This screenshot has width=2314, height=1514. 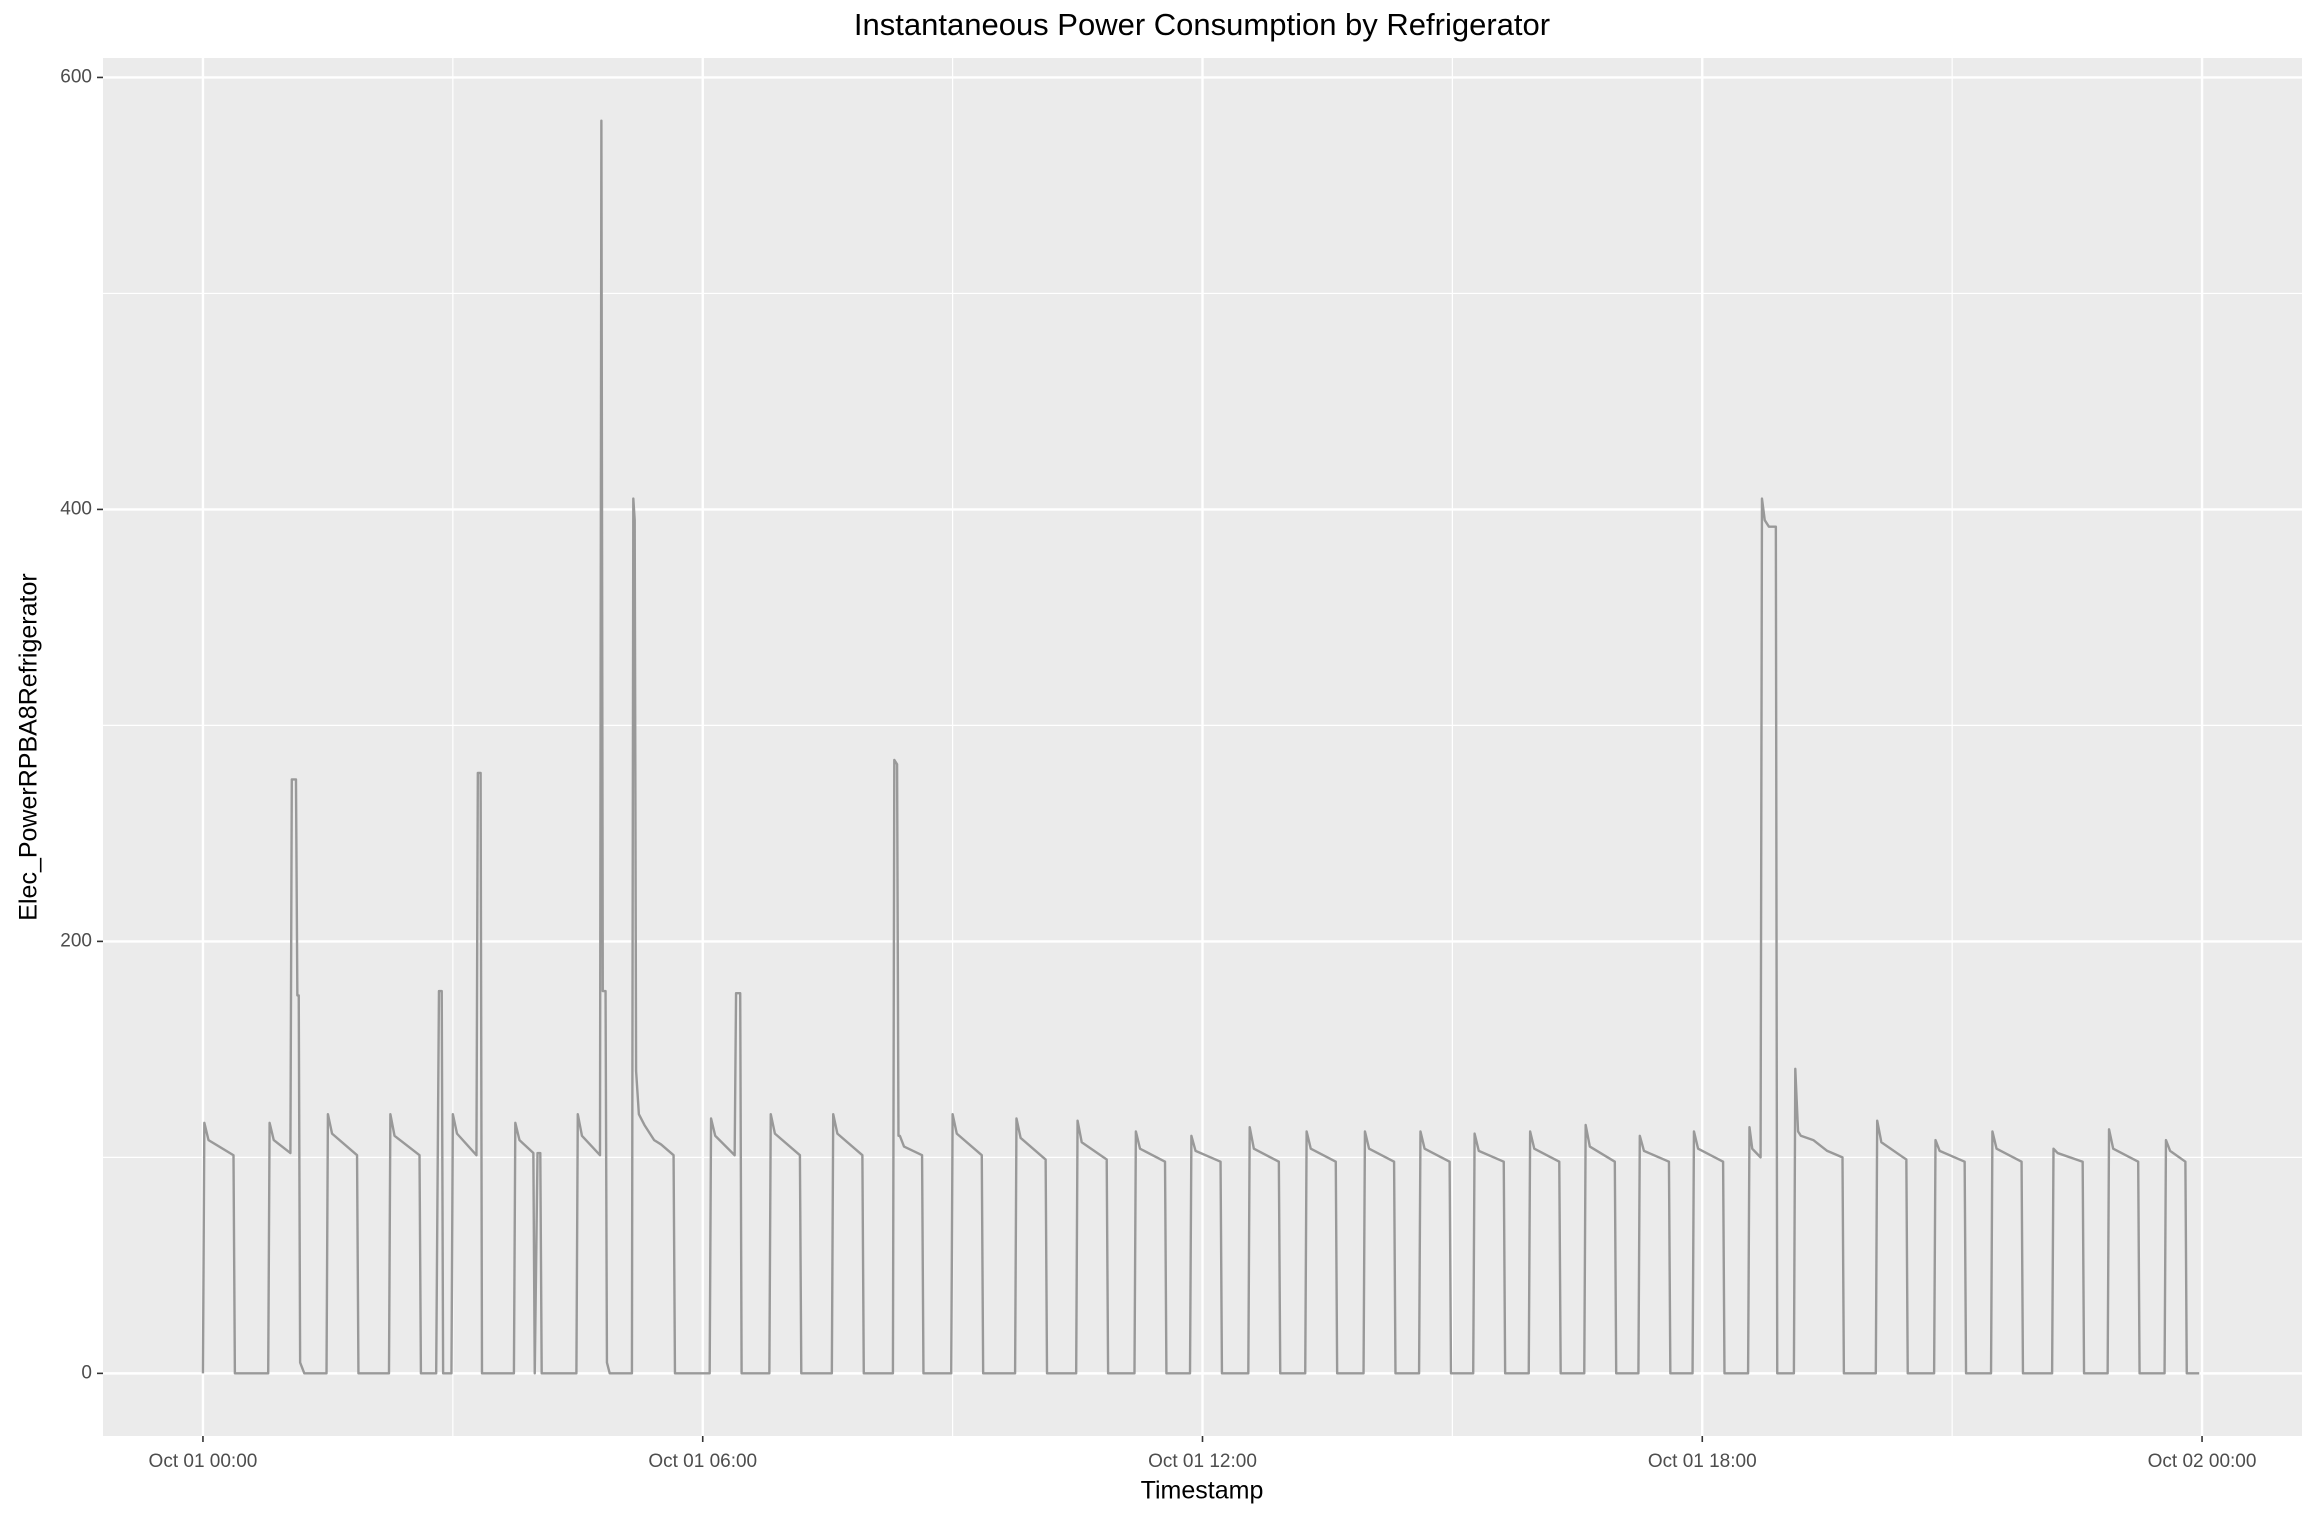 I want to click on y-axis-title: Elec_PowerRPBA8Refrigerator, so click(x=29, y=746).